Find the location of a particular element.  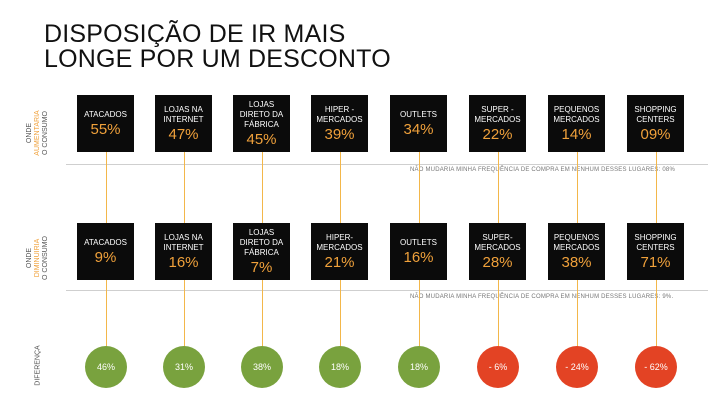

row2-category-box: LOJAS DIRETO DA FÁBRICA 7% is located at coordinates (261, 251).